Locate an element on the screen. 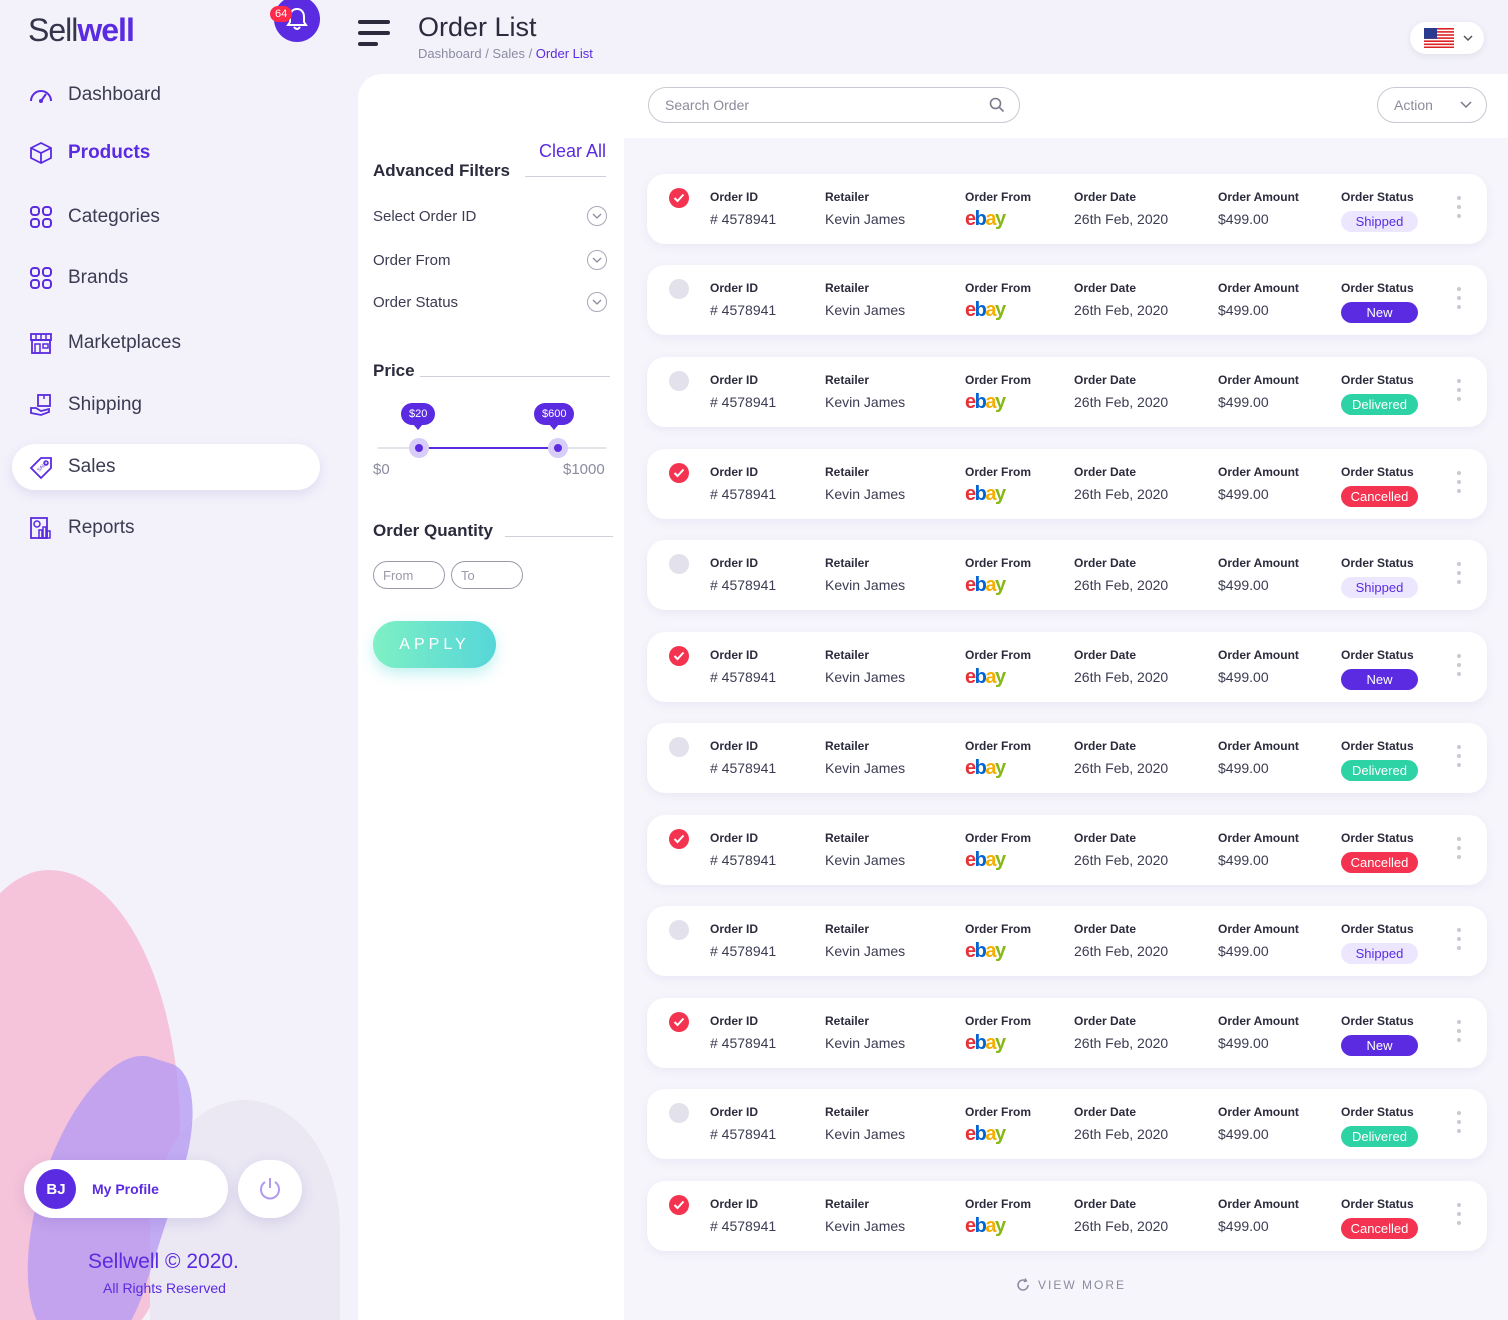  filter-order-status: Order Status is located at coordinates (490, 302).